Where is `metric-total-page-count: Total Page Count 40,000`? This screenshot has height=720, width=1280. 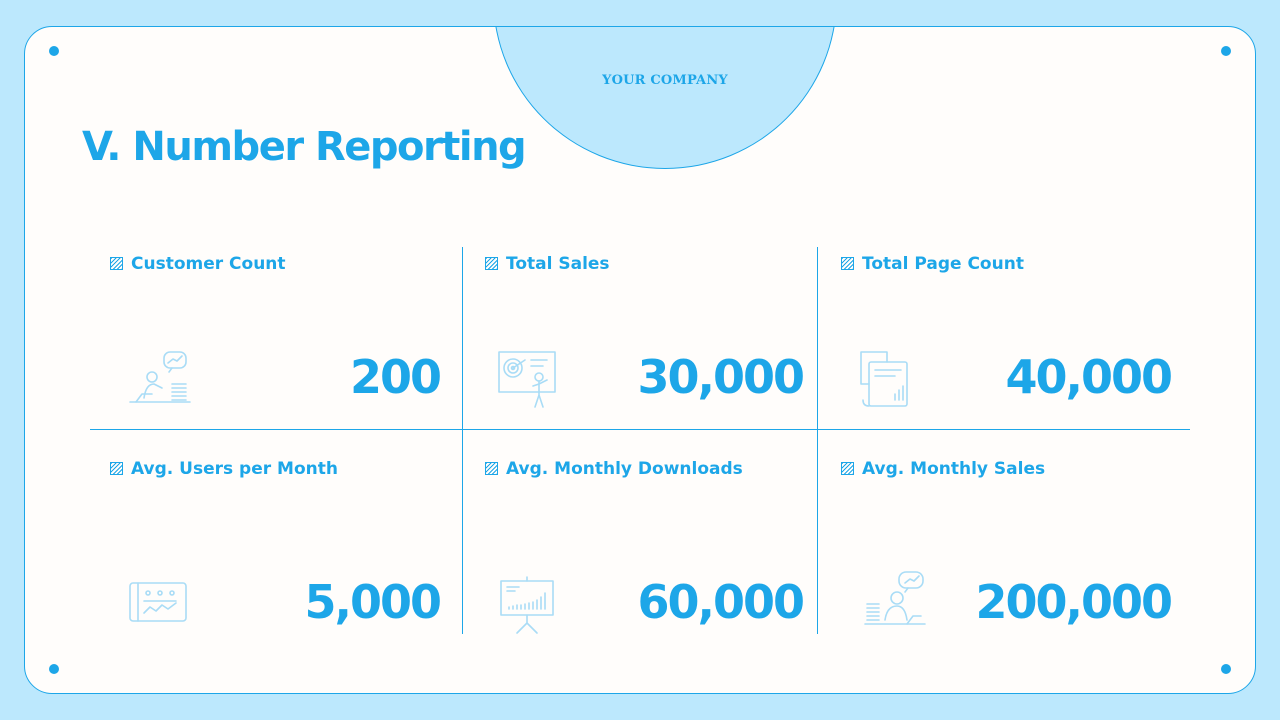
metric-total-page-count: Total Page Count 40,000 is located at coordinates (1007, 340).